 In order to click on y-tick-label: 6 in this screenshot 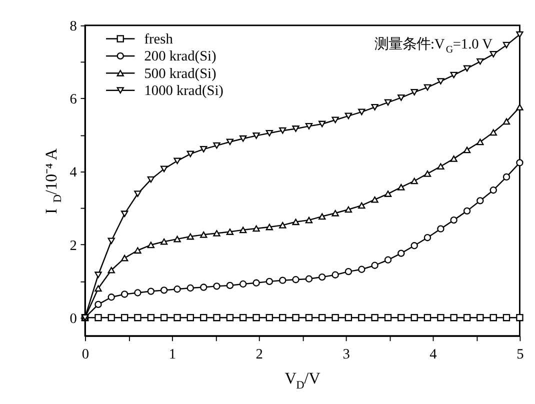, I will do `click(73, 100)`.